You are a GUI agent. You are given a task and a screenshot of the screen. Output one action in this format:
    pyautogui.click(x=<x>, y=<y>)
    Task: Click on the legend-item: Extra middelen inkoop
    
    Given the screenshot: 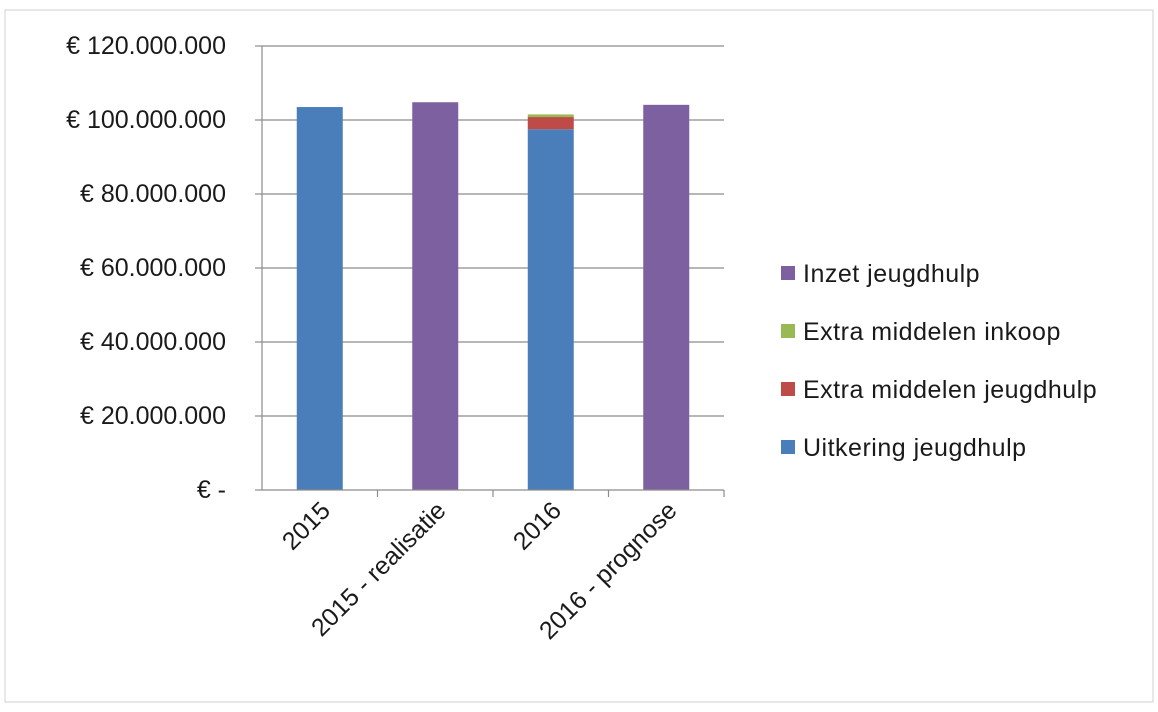 What is the action you would take?
    pyautogui.click(x=921, y=332)
    